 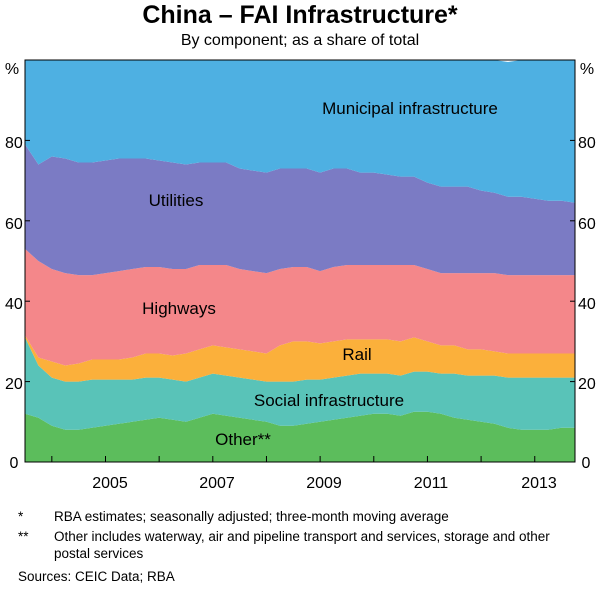 I want to click on y-tick-left-20: 20, so click(x=14, y=384).